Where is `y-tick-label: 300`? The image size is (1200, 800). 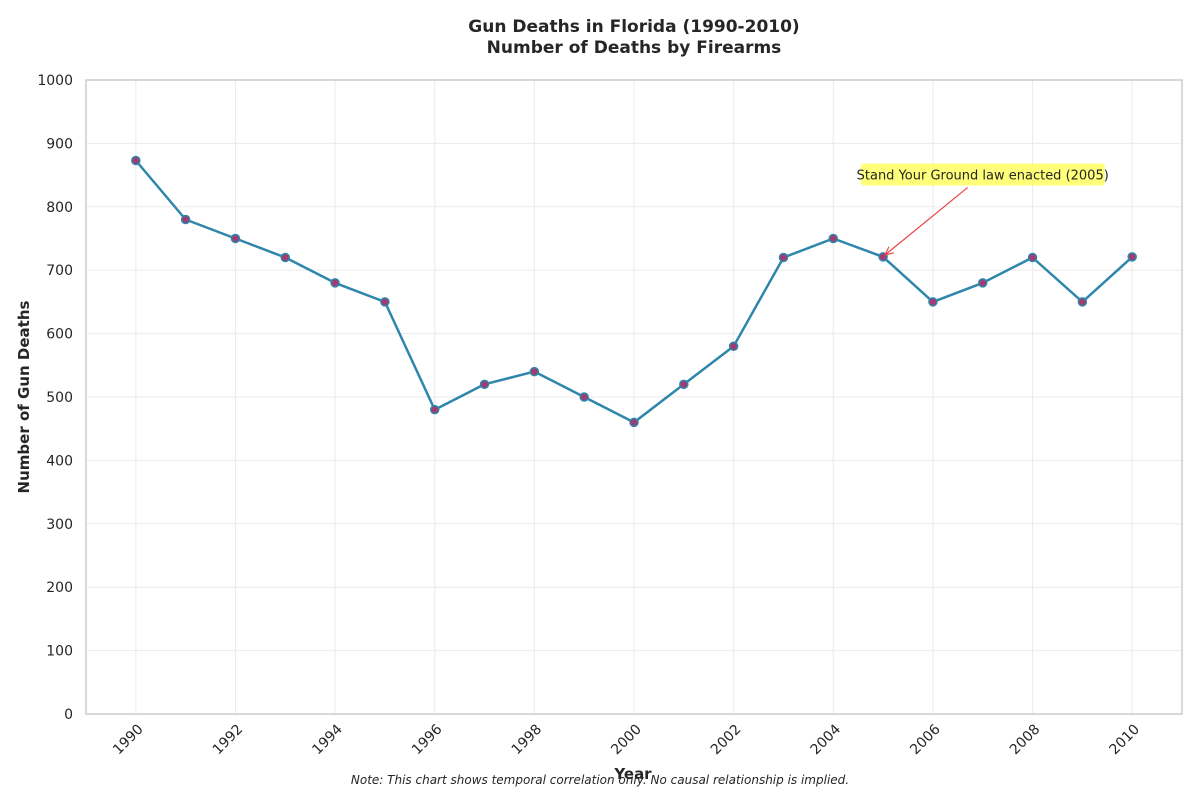
y-tick-label: 300 is located at coordinates (59, 525).